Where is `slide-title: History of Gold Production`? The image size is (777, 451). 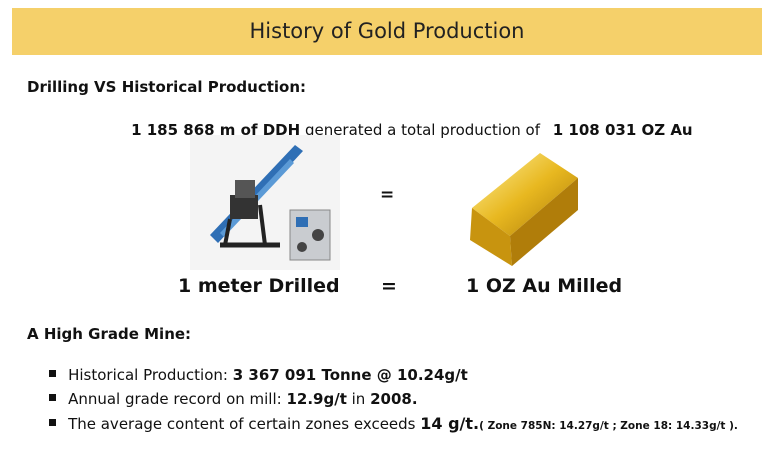 slide-title: History of Gold Production is located at coordinates (387, 31).